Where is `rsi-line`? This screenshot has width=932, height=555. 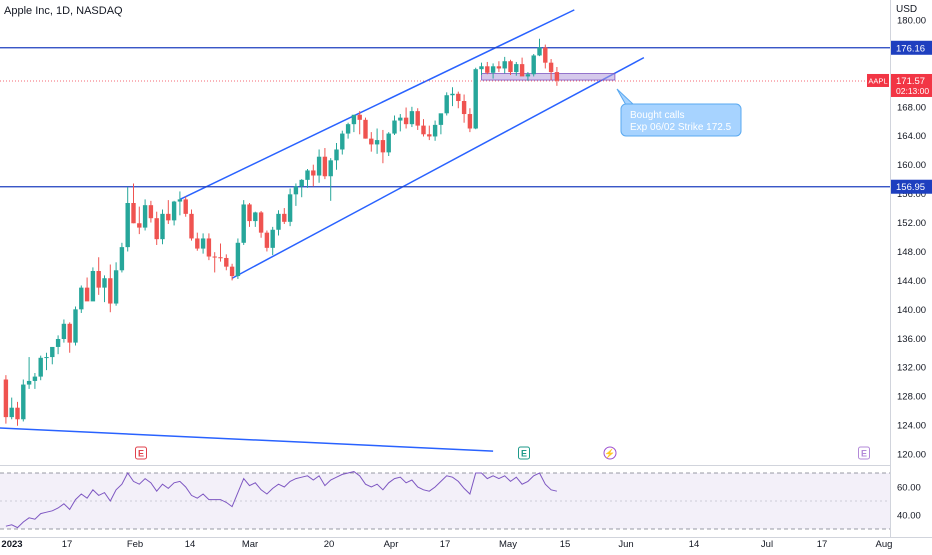
rsi-line is located at coordinates (281, 500).